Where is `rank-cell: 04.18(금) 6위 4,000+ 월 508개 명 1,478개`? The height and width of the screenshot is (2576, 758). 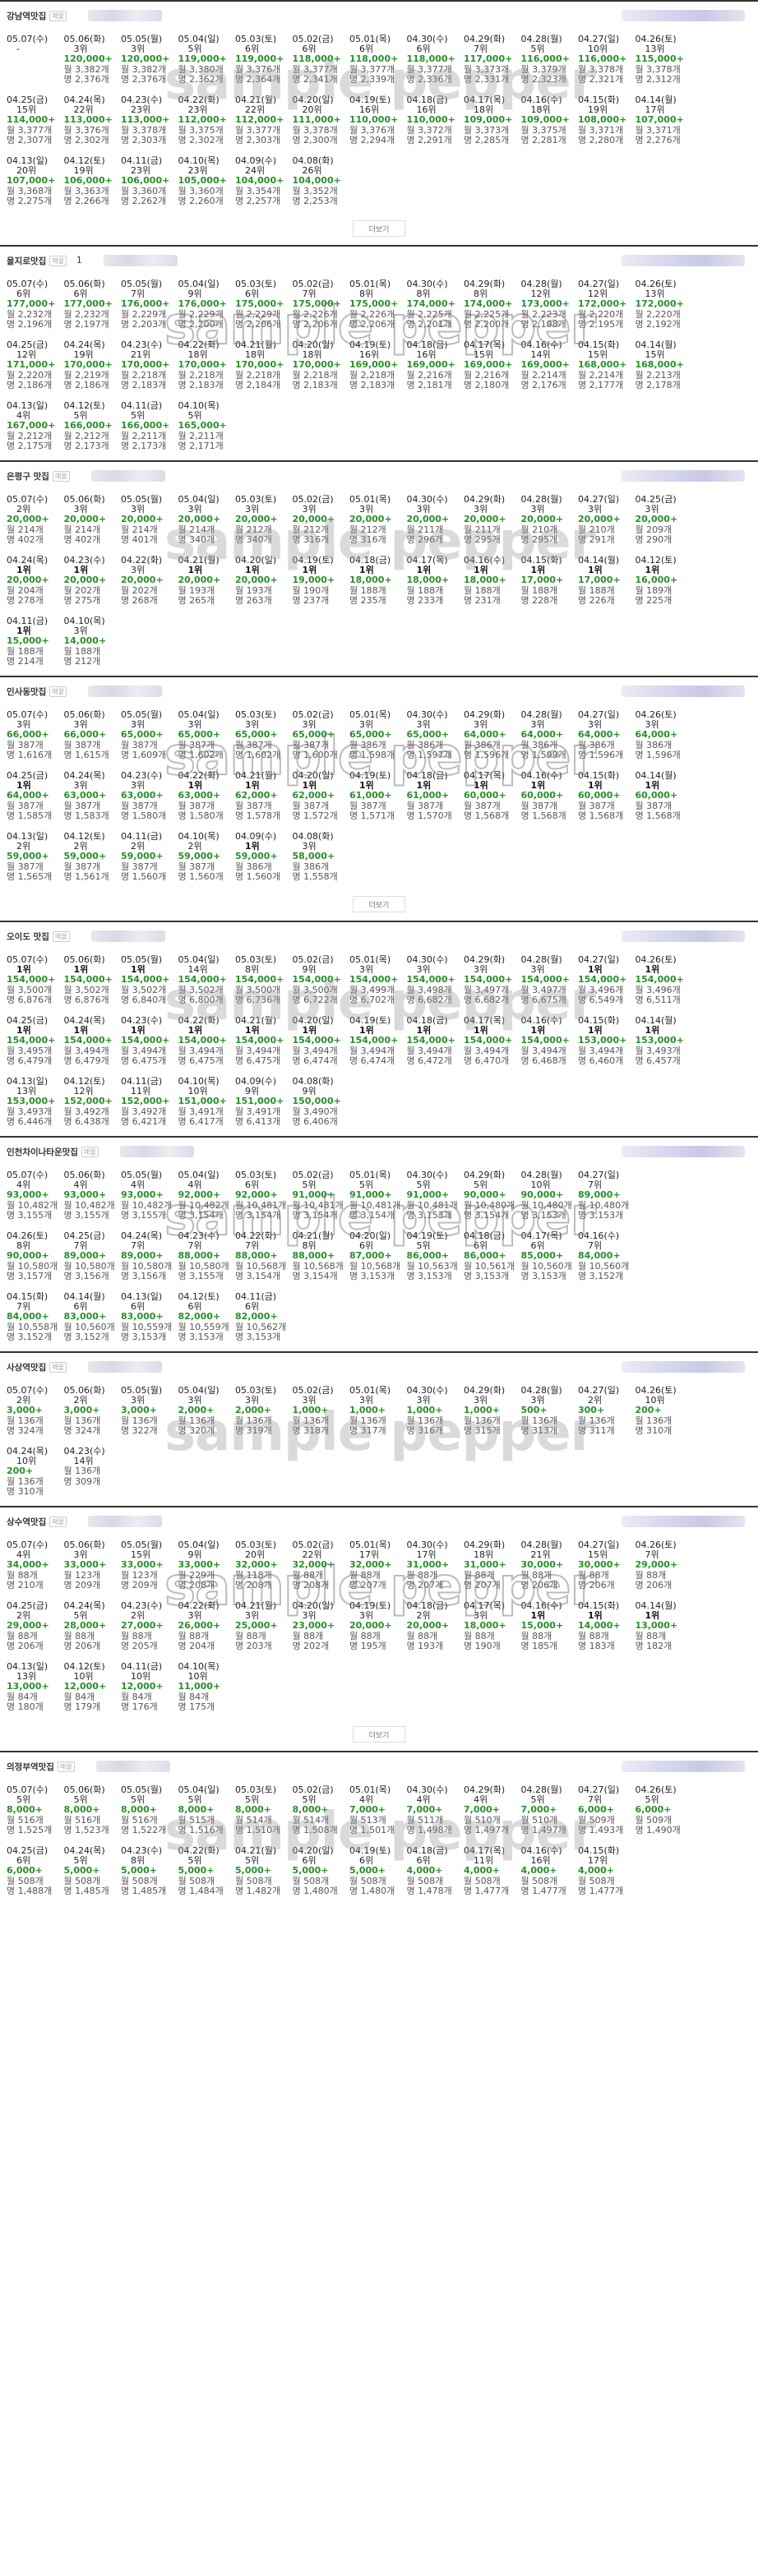 rank-cell: 04.18(금) 6위 4,000+ 월 508개 명 1,478개 is located at coordinates (436, 1870).